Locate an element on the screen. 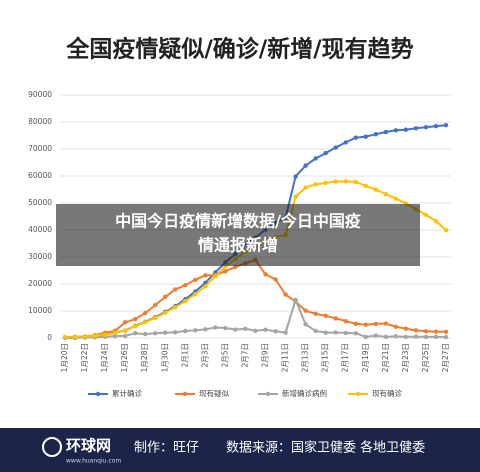 The height and width of the screenshot is (472, 480). x-tick-label: 2月3日 is located at coordinates (204, 355).